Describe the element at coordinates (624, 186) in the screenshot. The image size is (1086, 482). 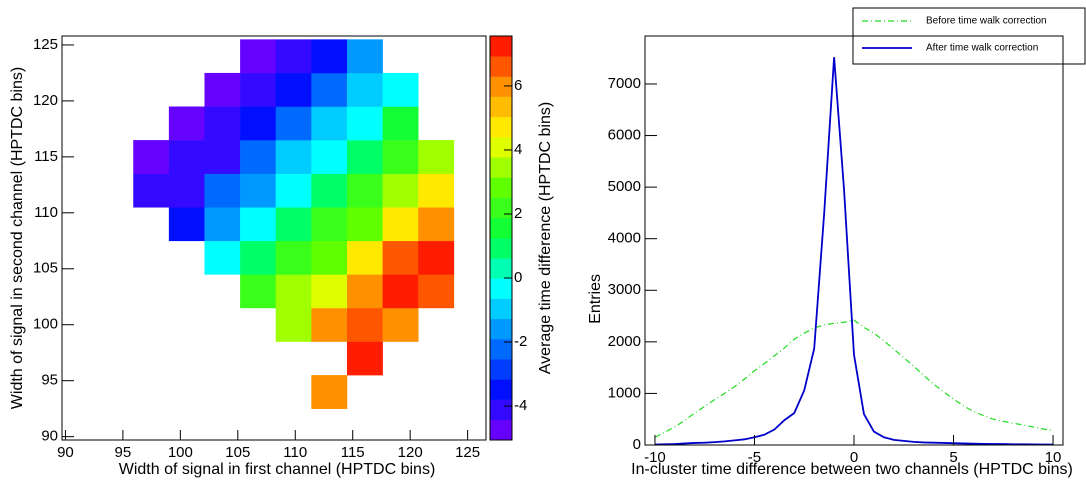
I see `y-tick-label: 5000` at that location.